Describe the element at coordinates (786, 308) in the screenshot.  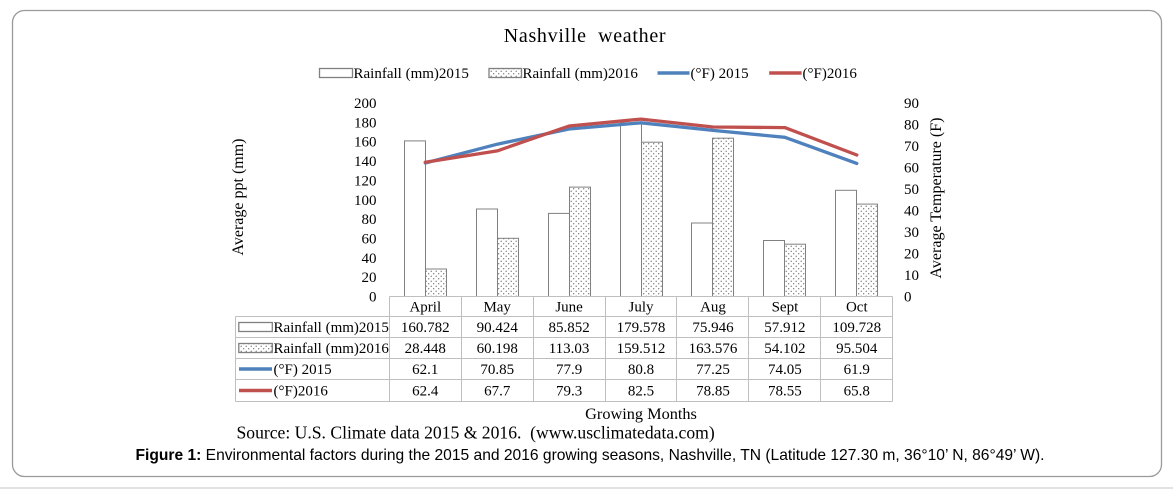
I see `svg-text: Sept` at that location.